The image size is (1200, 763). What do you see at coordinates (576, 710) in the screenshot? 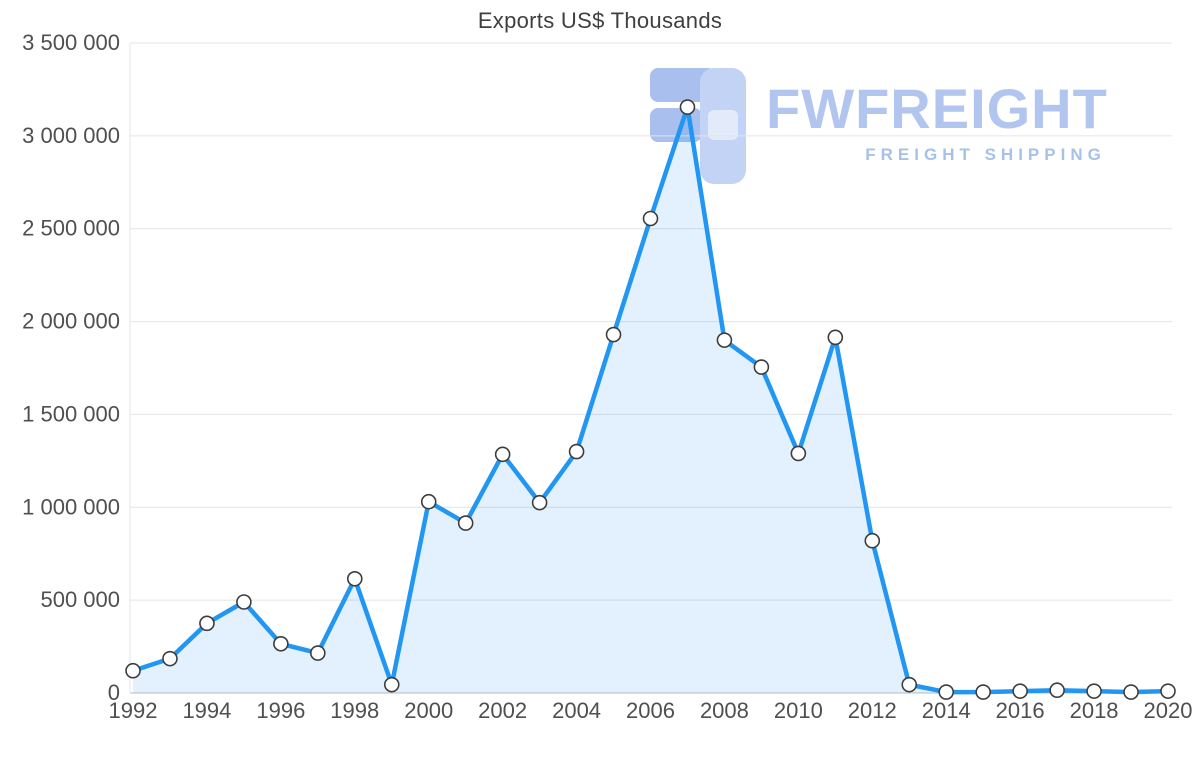
I see `x-axis-tick-label: 2004` at bounding box center [576, 710].